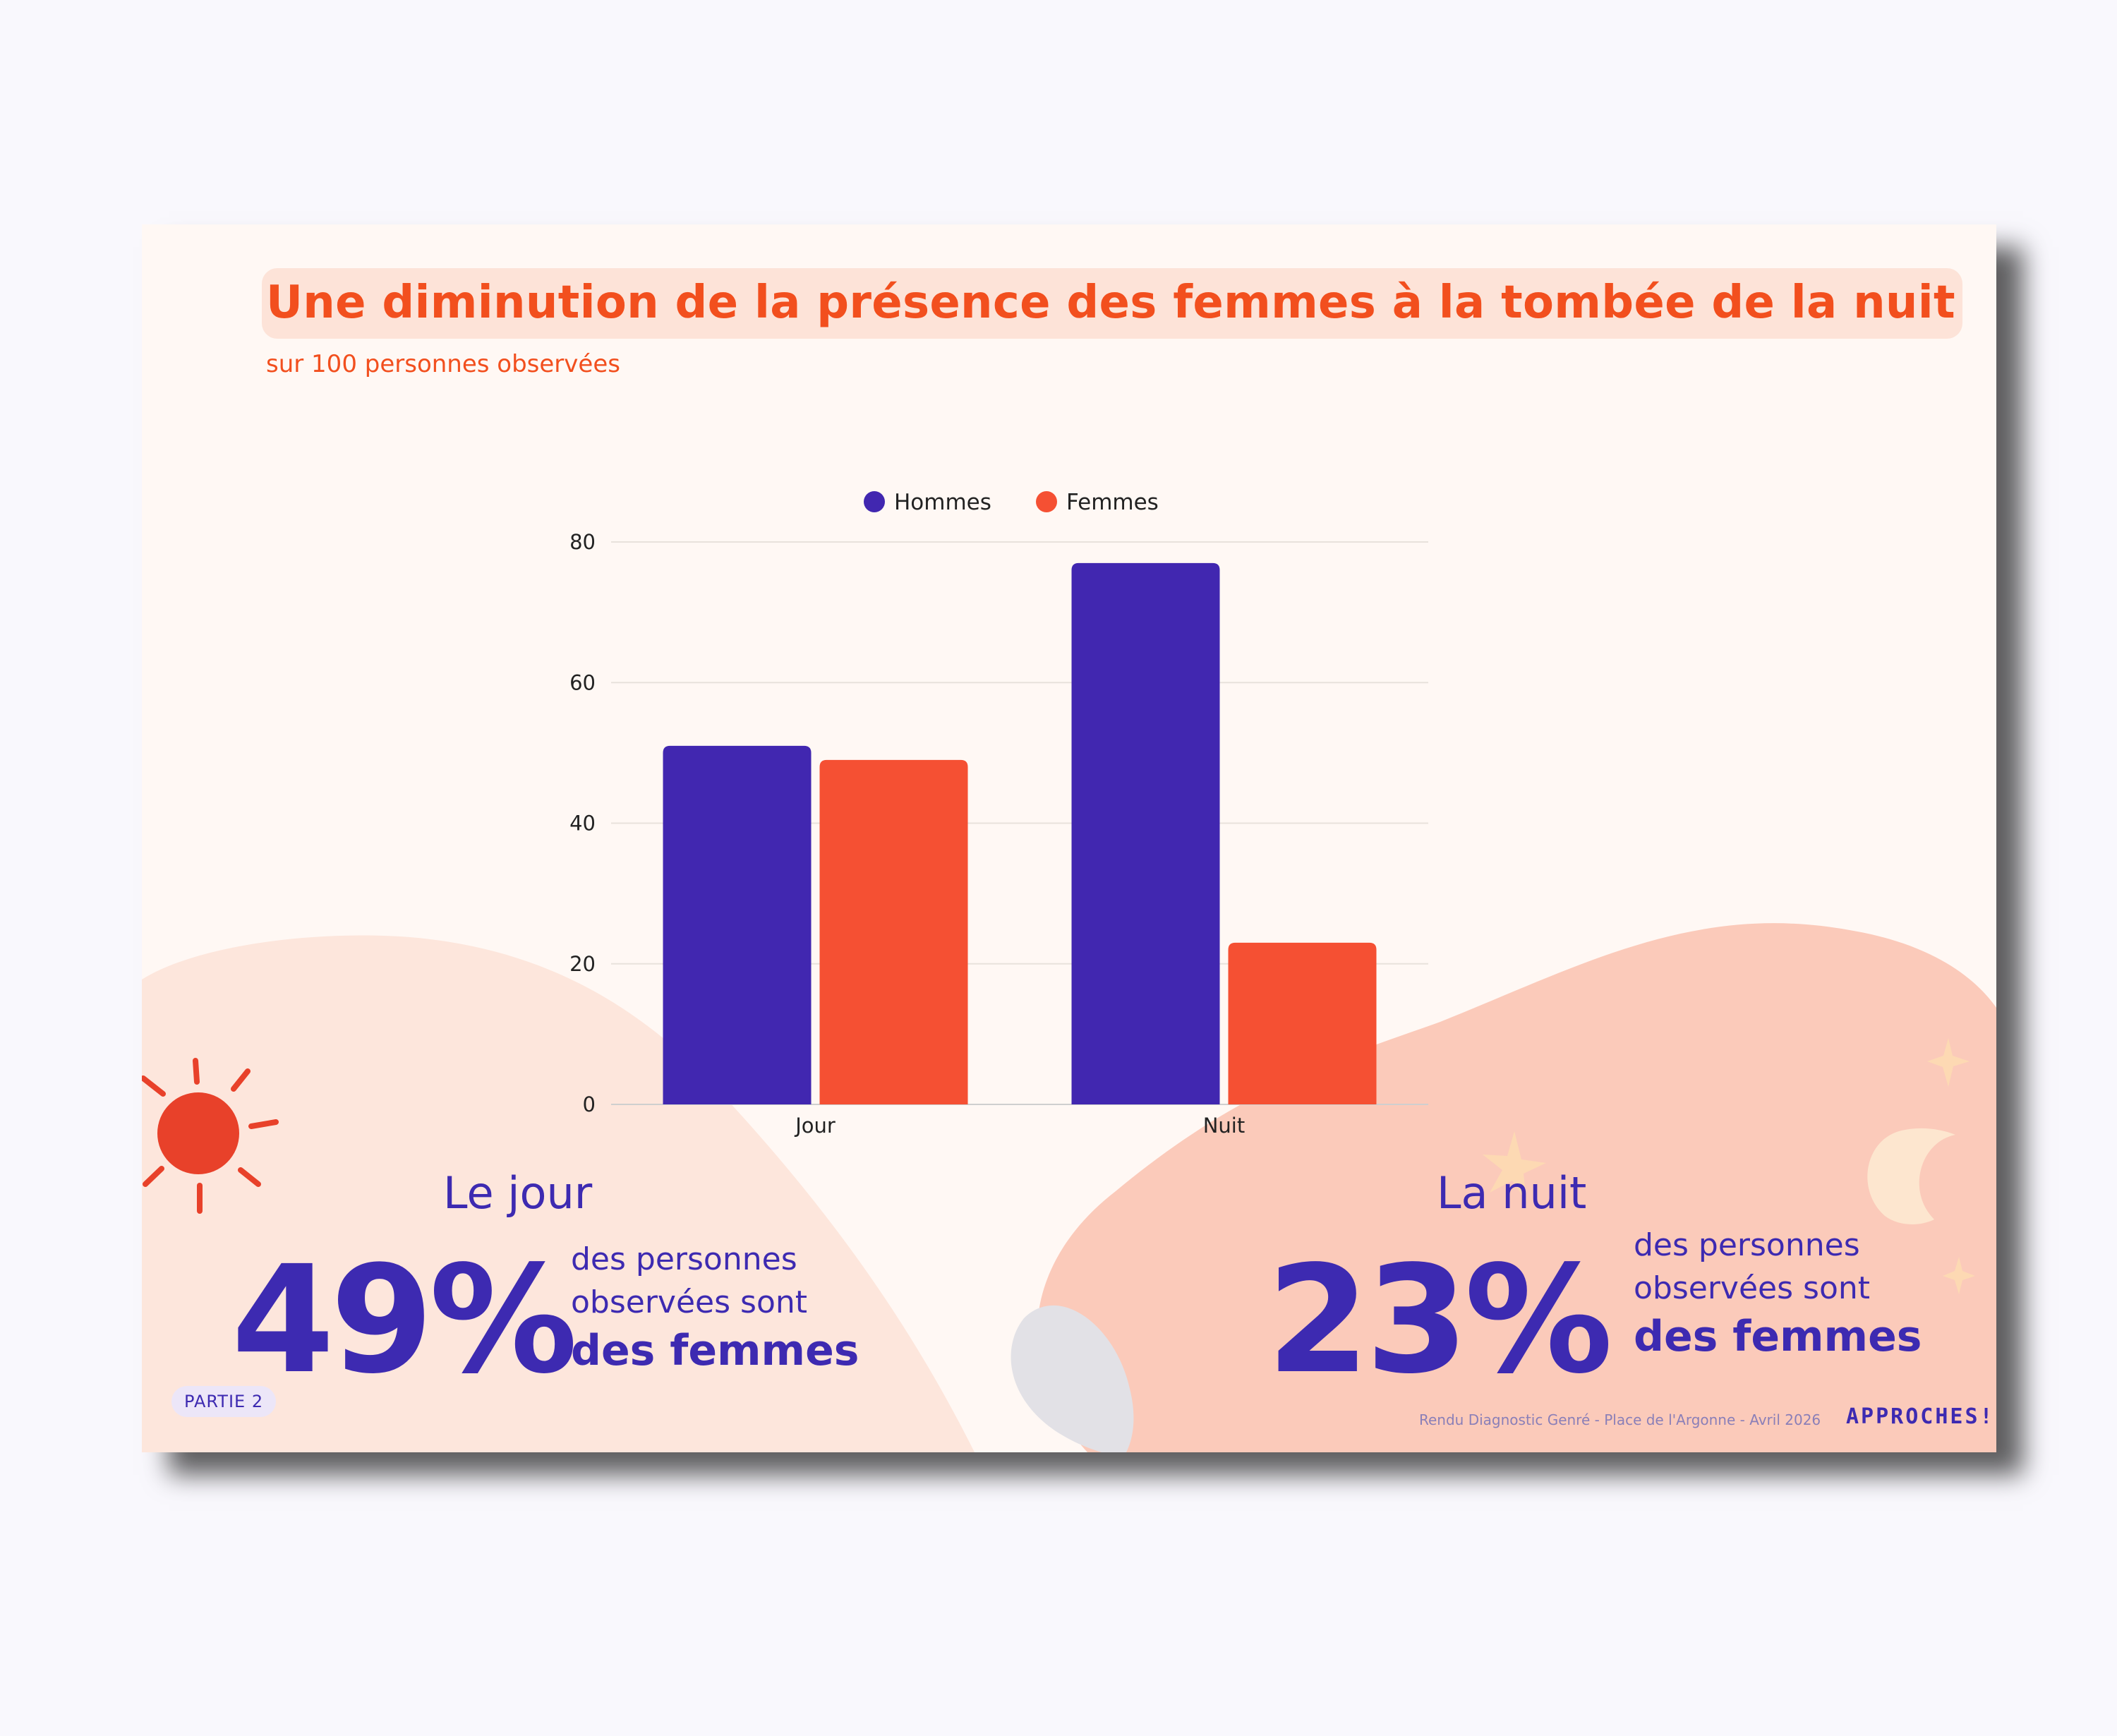 This screenshot has height=1736, width=2117. What do you see at coordinates (582, 682) in the screenshot?
I see `y-tick-label: 60` at bounding box center [582, 682].